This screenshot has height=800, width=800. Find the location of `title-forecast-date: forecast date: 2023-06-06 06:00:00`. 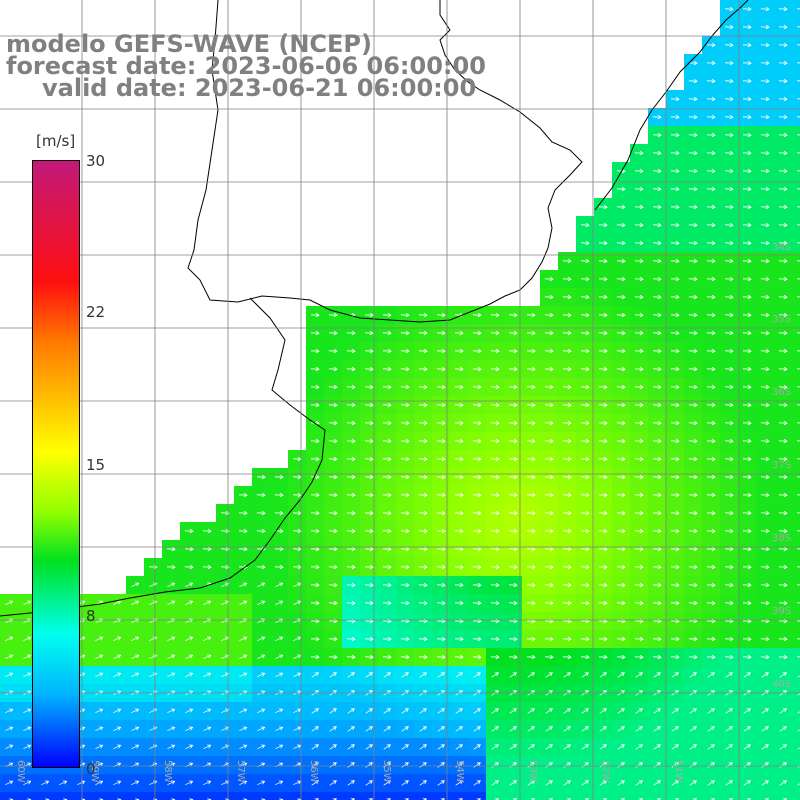

title-forecast-date: forecast date: 2023-06-06 06:00:00 is located at coordinates (246, 66).